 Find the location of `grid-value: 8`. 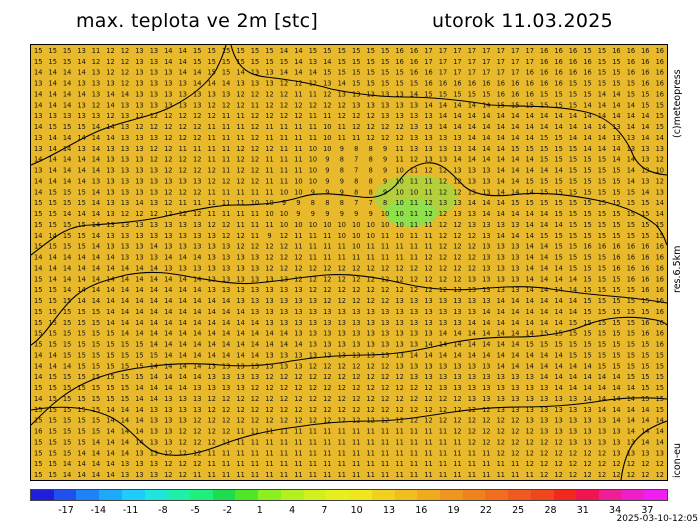

grid-value: 8 is located at coordinates (371, 160).